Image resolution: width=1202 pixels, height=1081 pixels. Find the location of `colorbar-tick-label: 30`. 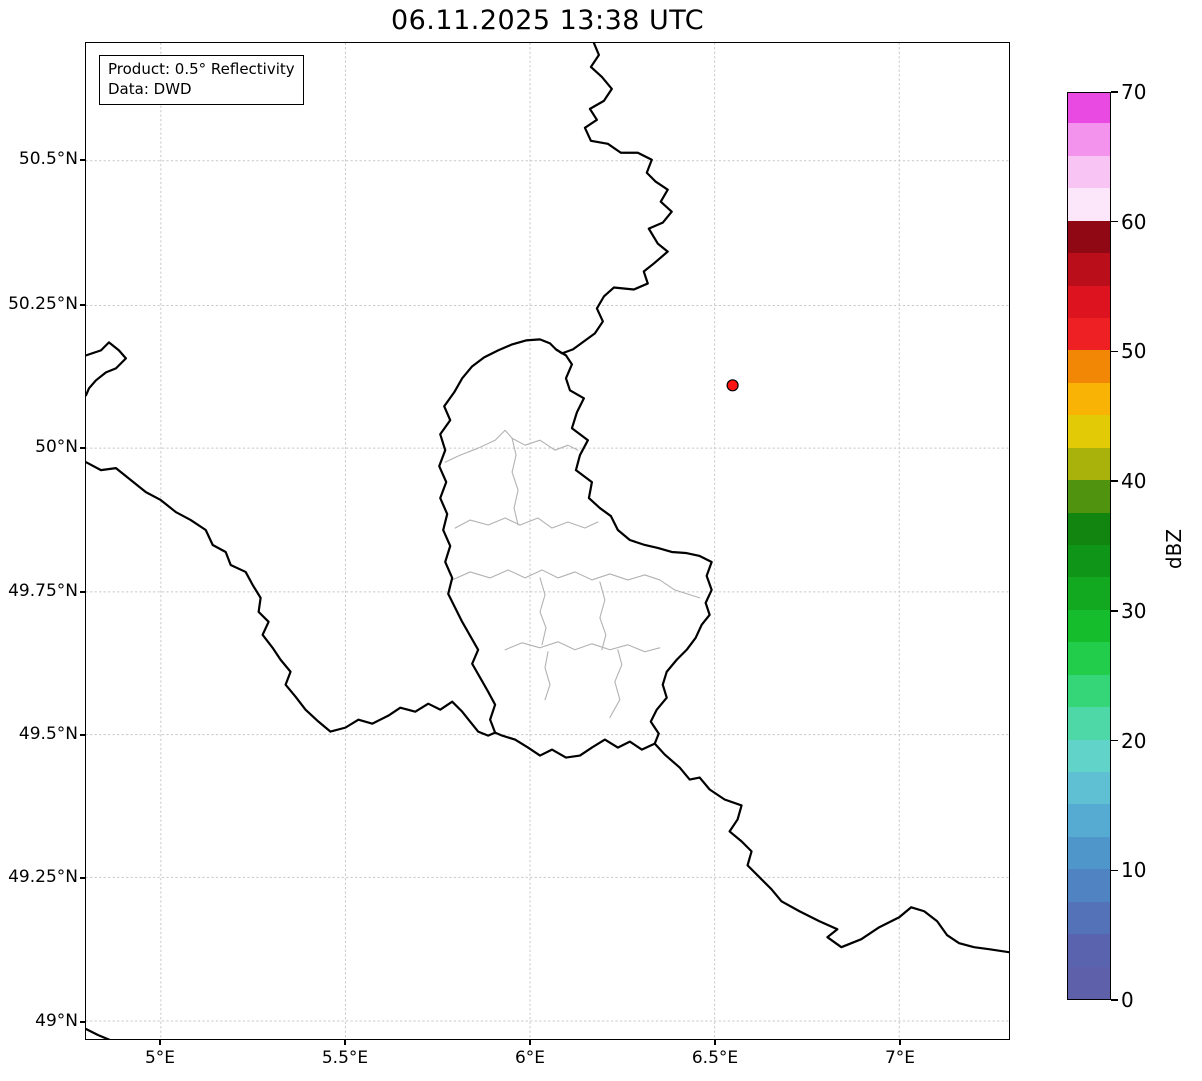

colorbar-tick-label: 30 is located at coordinates (1134, 610).